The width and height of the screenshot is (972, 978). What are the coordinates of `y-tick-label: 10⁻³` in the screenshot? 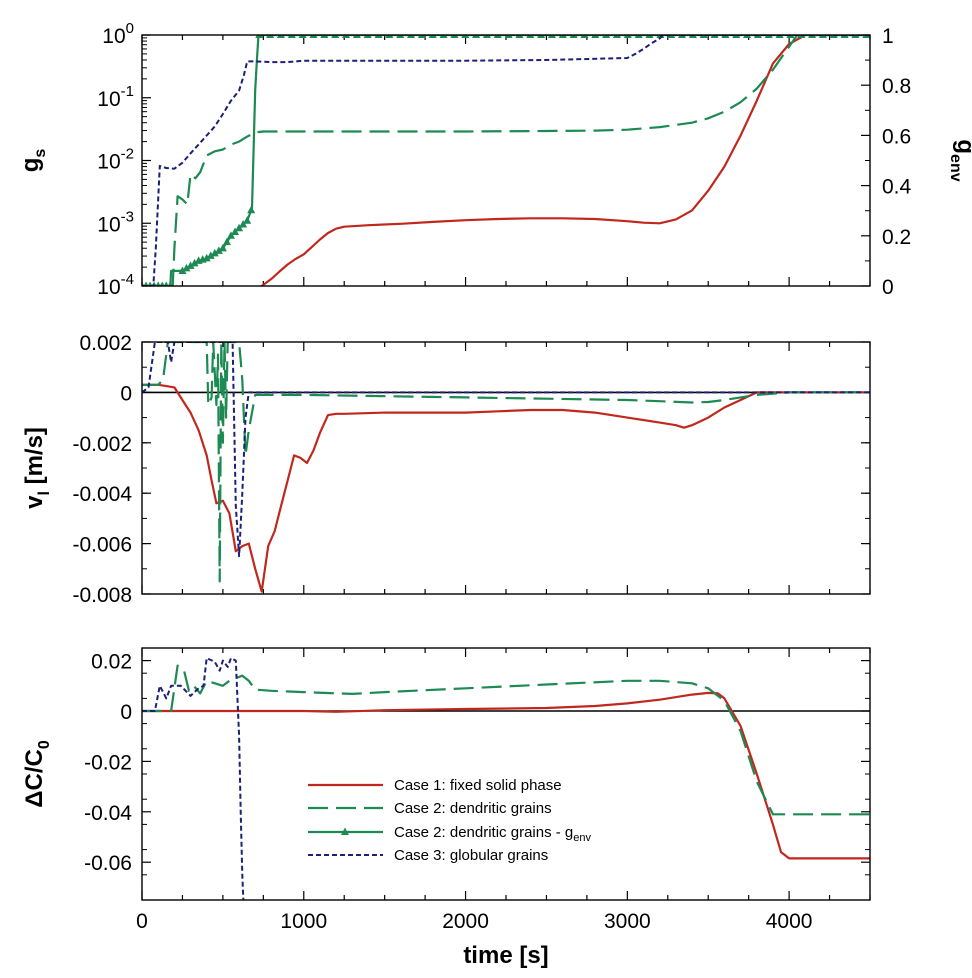 It's located at (115, 222).